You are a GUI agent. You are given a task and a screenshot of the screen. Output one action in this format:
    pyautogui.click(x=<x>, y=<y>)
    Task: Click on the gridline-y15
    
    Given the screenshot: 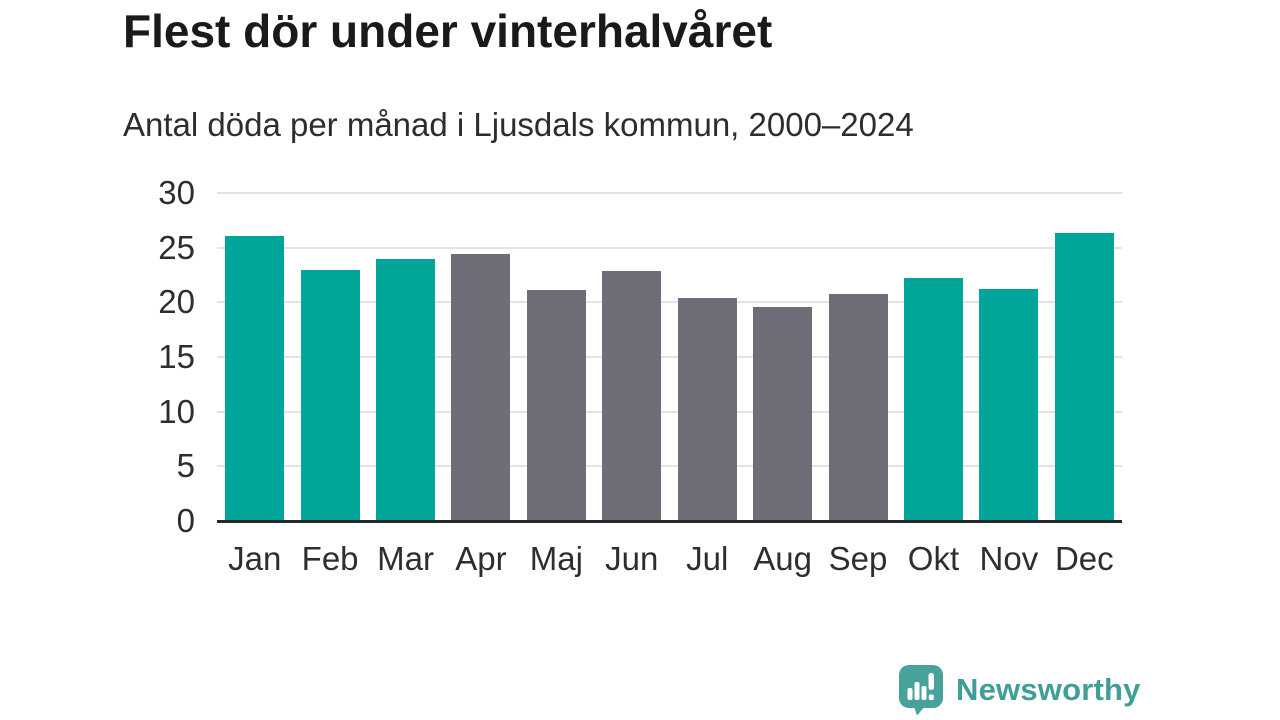 What is the action you would take?
    pyautogui.click(x=669, y=357)
    